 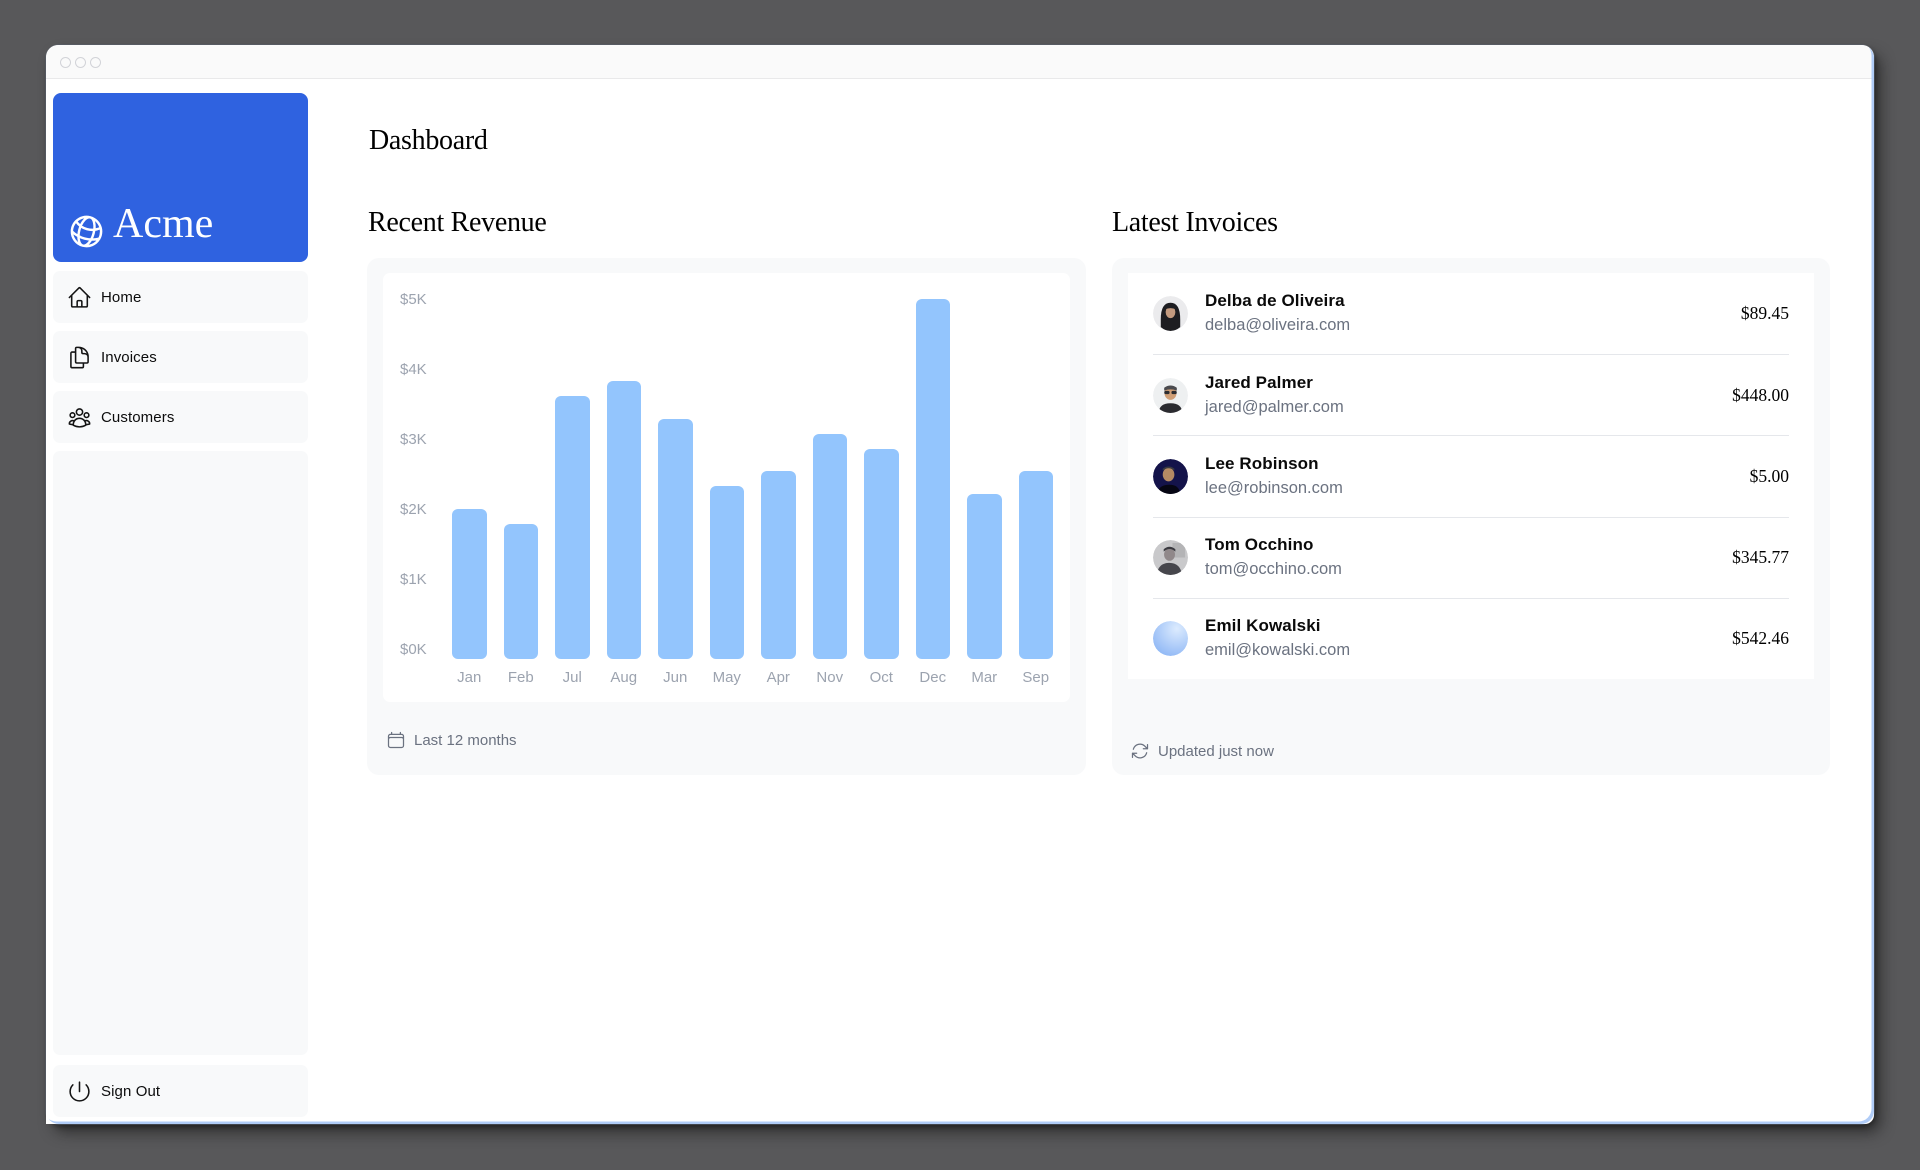 I want to click on chart-bar-column: Sep, so click(x=1035, y=579).